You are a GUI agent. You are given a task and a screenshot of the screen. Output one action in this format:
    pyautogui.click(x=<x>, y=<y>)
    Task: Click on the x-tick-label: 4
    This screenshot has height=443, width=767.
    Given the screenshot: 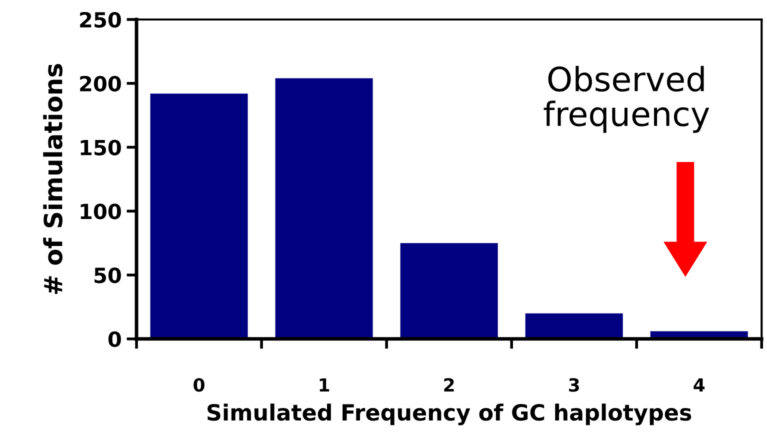 What is the action you would take?
    pyautogui.click(x=699, y=385)
    